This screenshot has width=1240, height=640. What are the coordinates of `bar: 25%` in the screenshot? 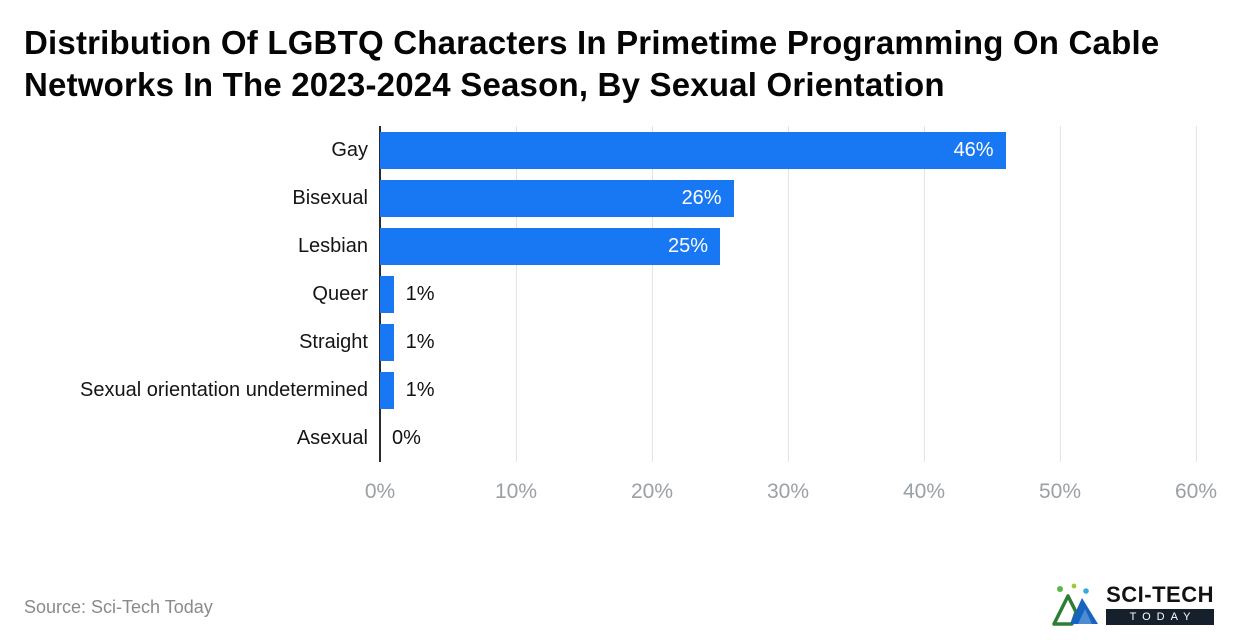 It's located at (550, 246).